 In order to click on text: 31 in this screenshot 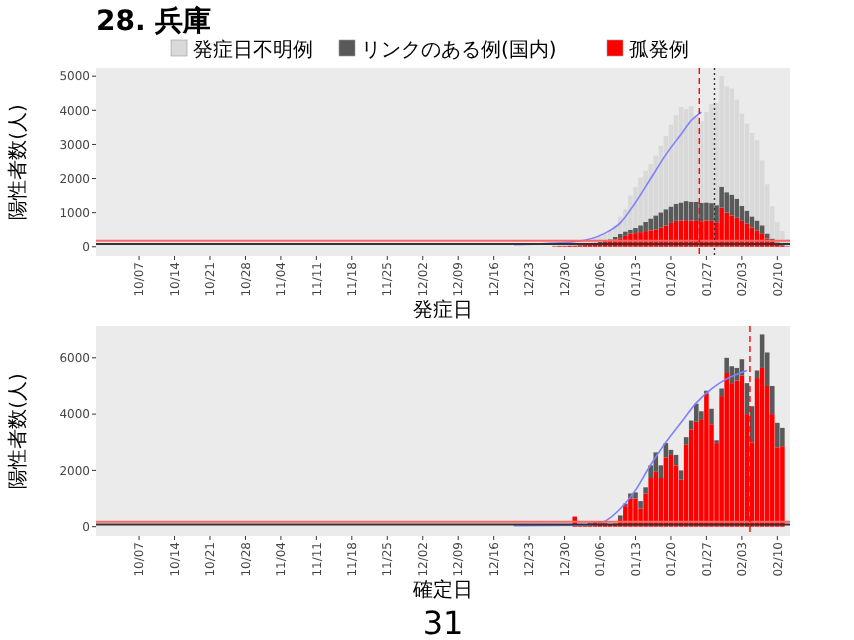, I will do `click(443, 622)`.